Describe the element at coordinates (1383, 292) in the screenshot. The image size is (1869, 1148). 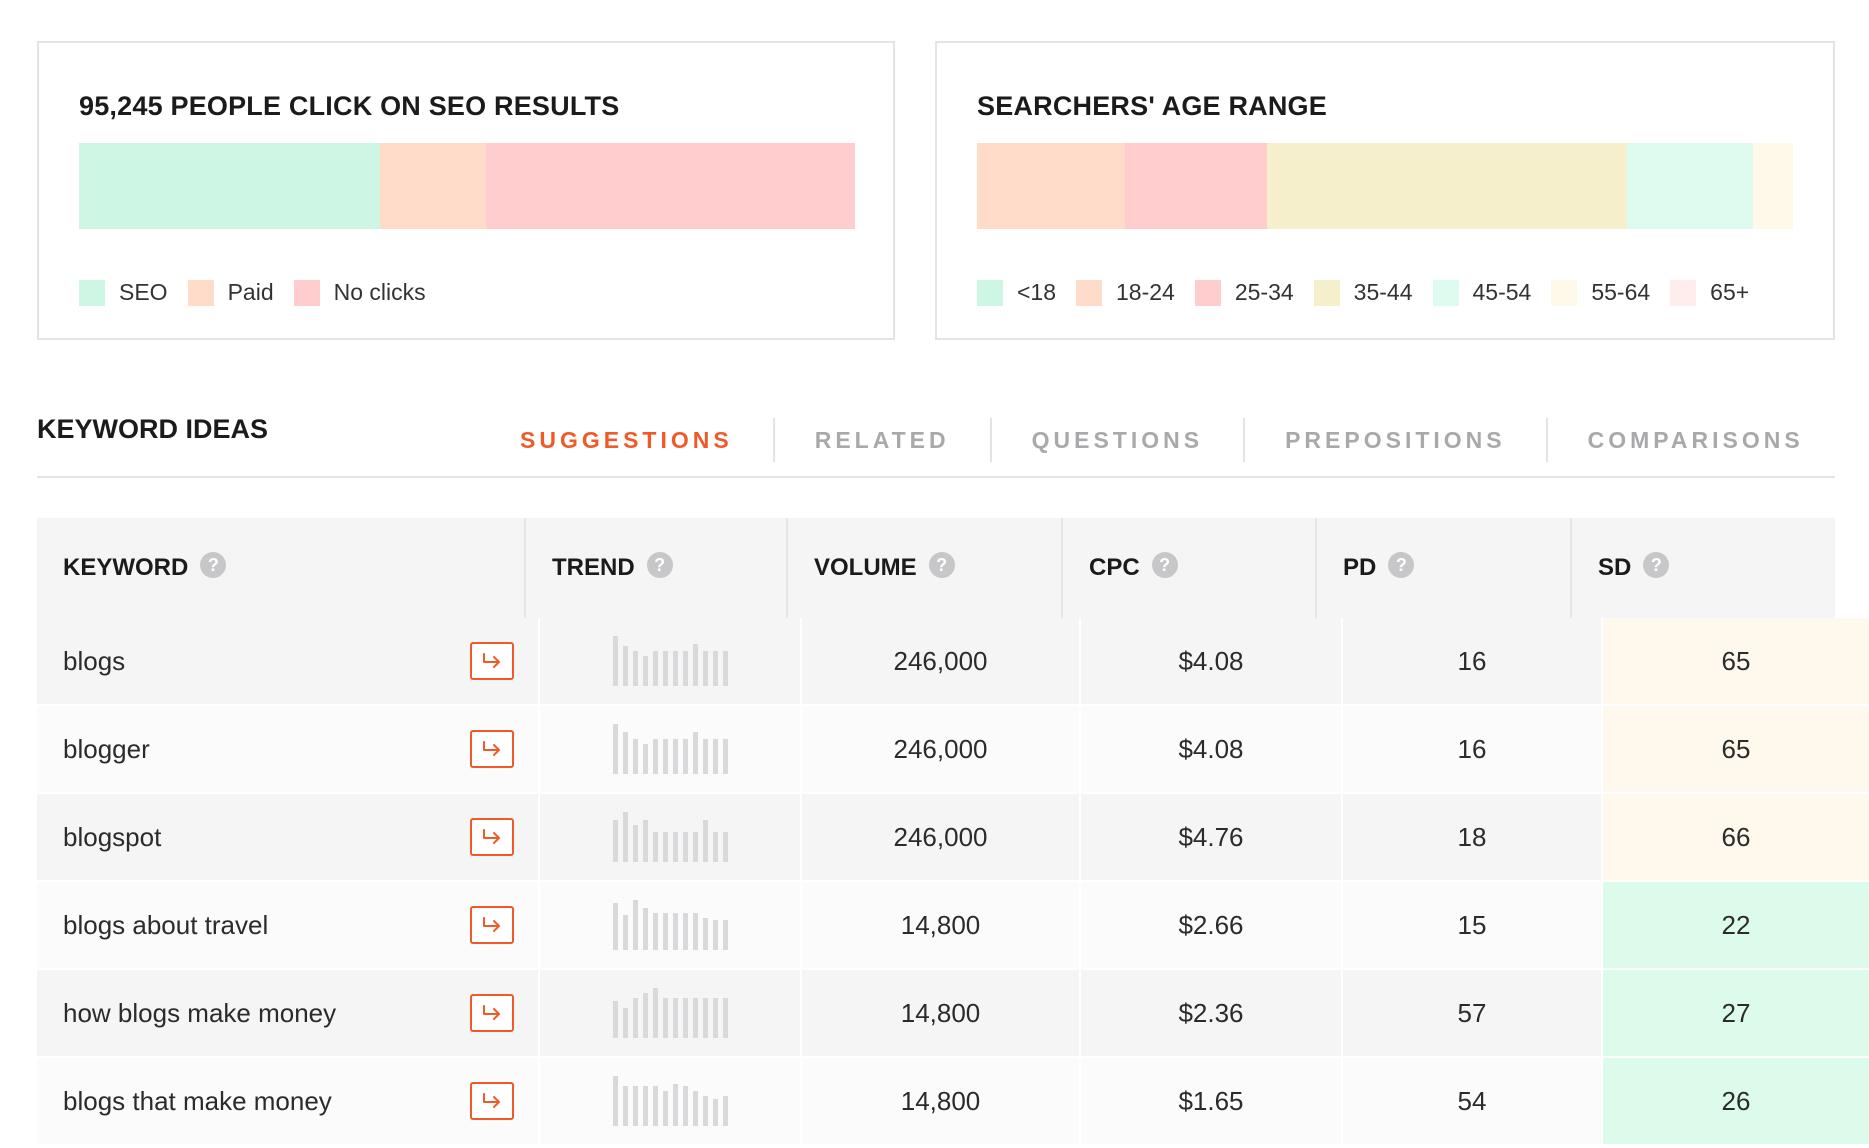
I see `age-legend-label: 35-44` at that location.